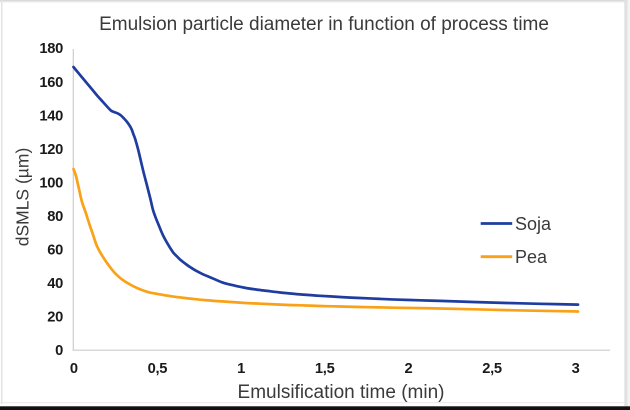  I want to click on svg-text: Emulsification time (min), so click(341, 392).